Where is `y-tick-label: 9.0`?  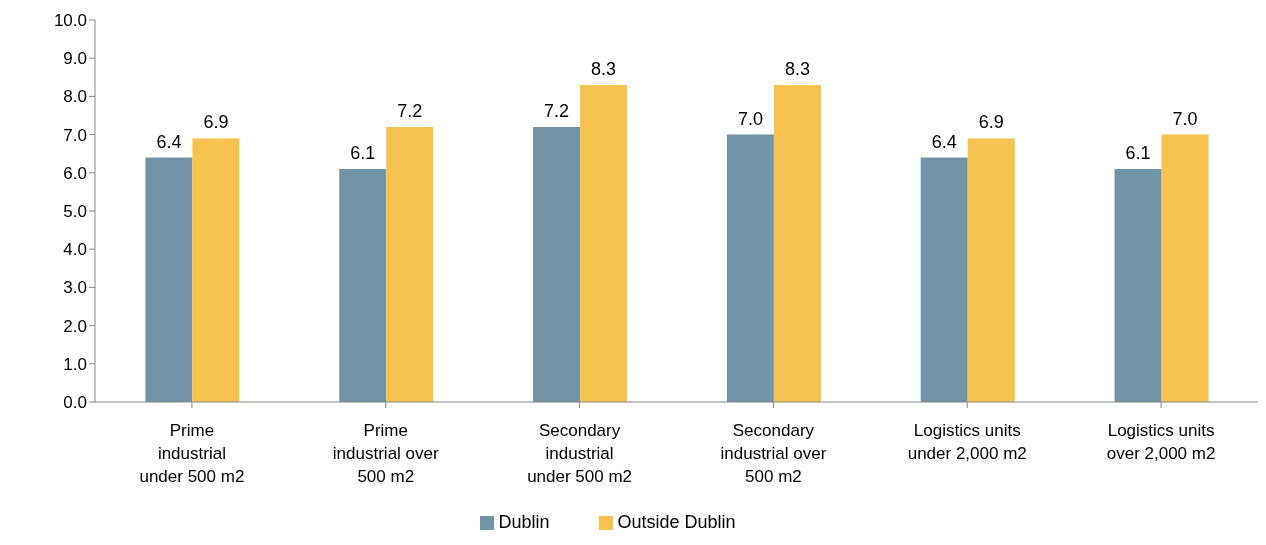 y-tick-label: 9.0 is located at coordinates (75, 59).